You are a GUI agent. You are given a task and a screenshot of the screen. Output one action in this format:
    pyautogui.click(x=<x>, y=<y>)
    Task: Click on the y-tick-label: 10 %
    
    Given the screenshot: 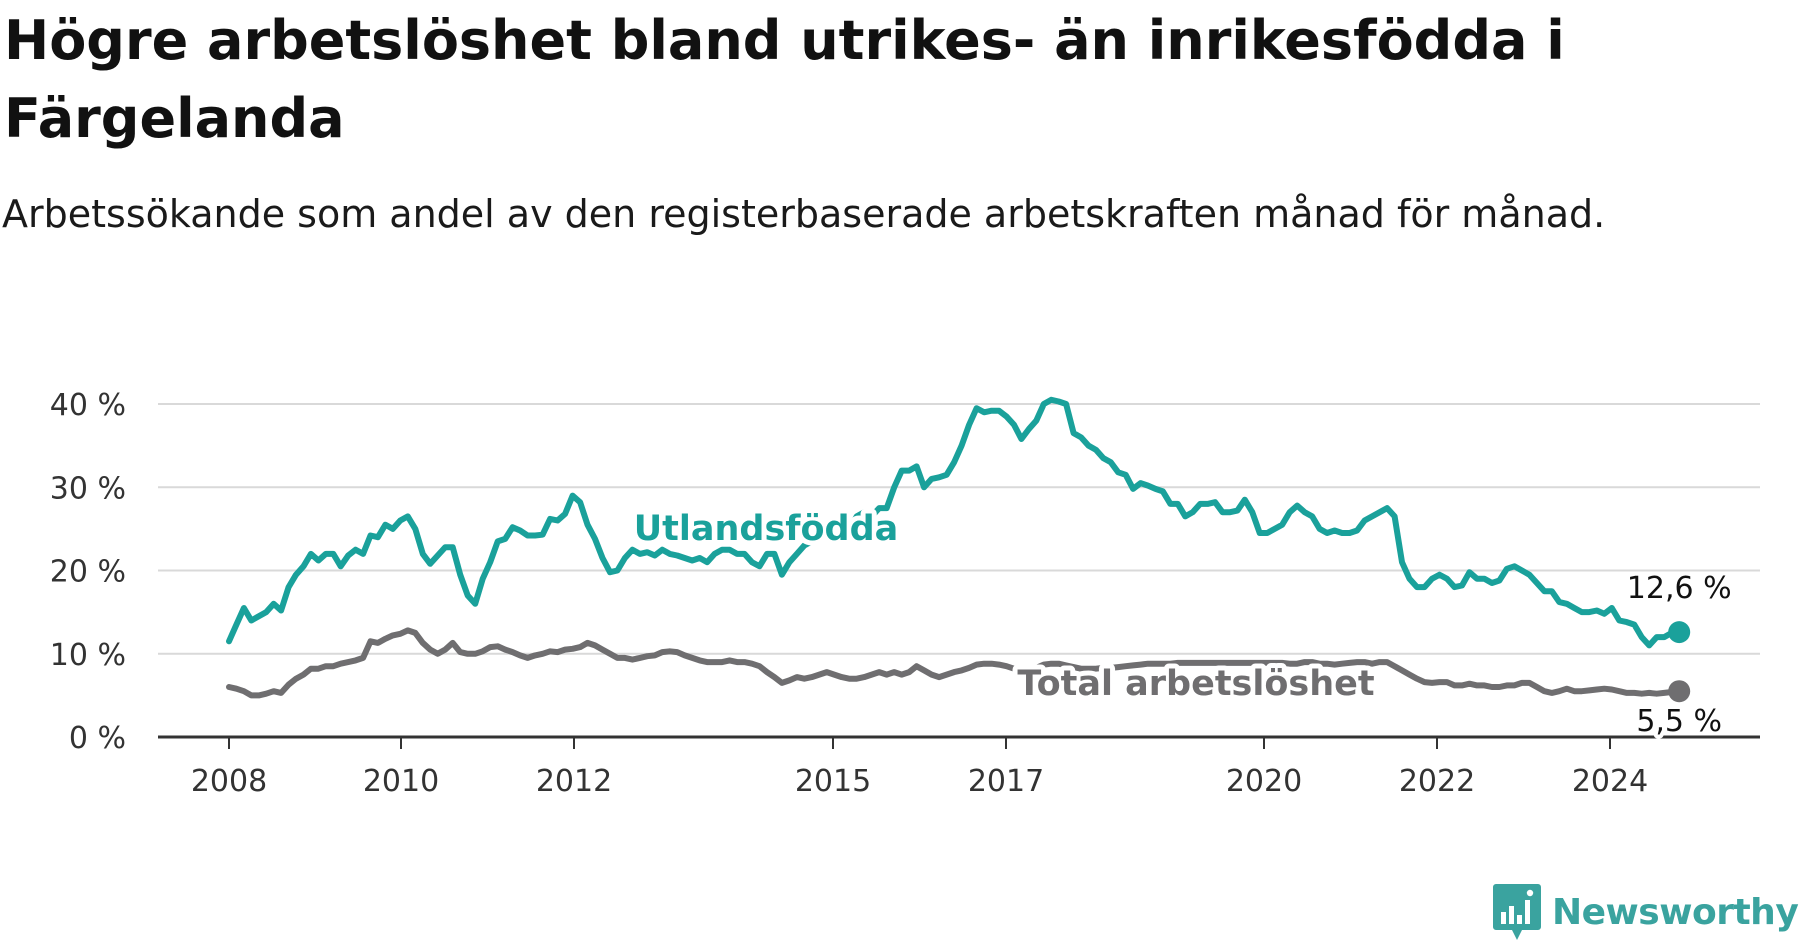 What is the action you would take?
    pyautogui.click(x=88, y=655)
    